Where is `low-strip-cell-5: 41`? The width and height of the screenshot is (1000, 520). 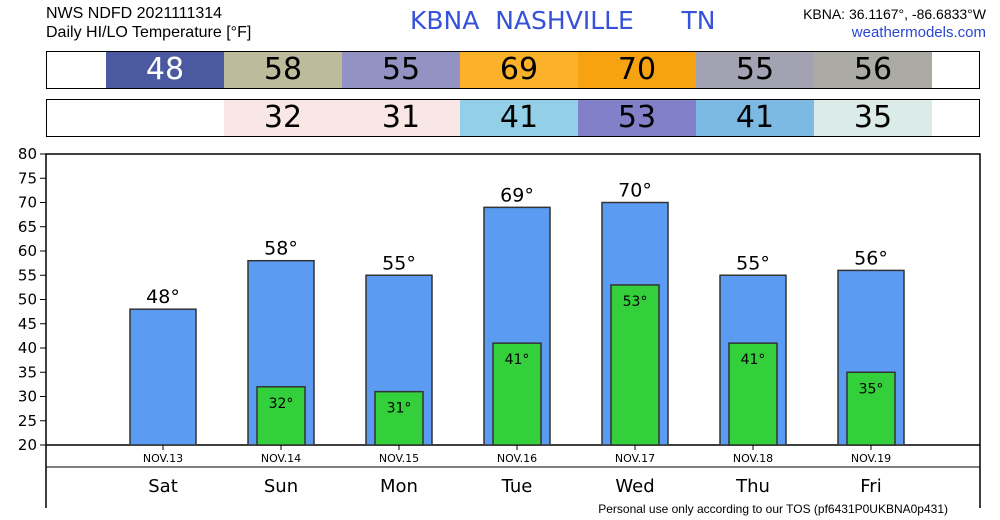 low-strip-cell-5: 41 is located at coordinates (755, 118).